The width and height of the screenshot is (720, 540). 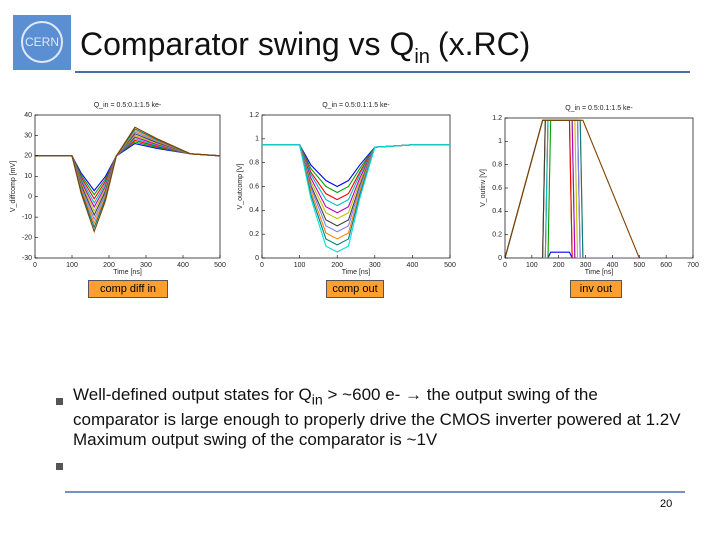 I want to click on y-tick-label: -30, so click(x=27, y=258).